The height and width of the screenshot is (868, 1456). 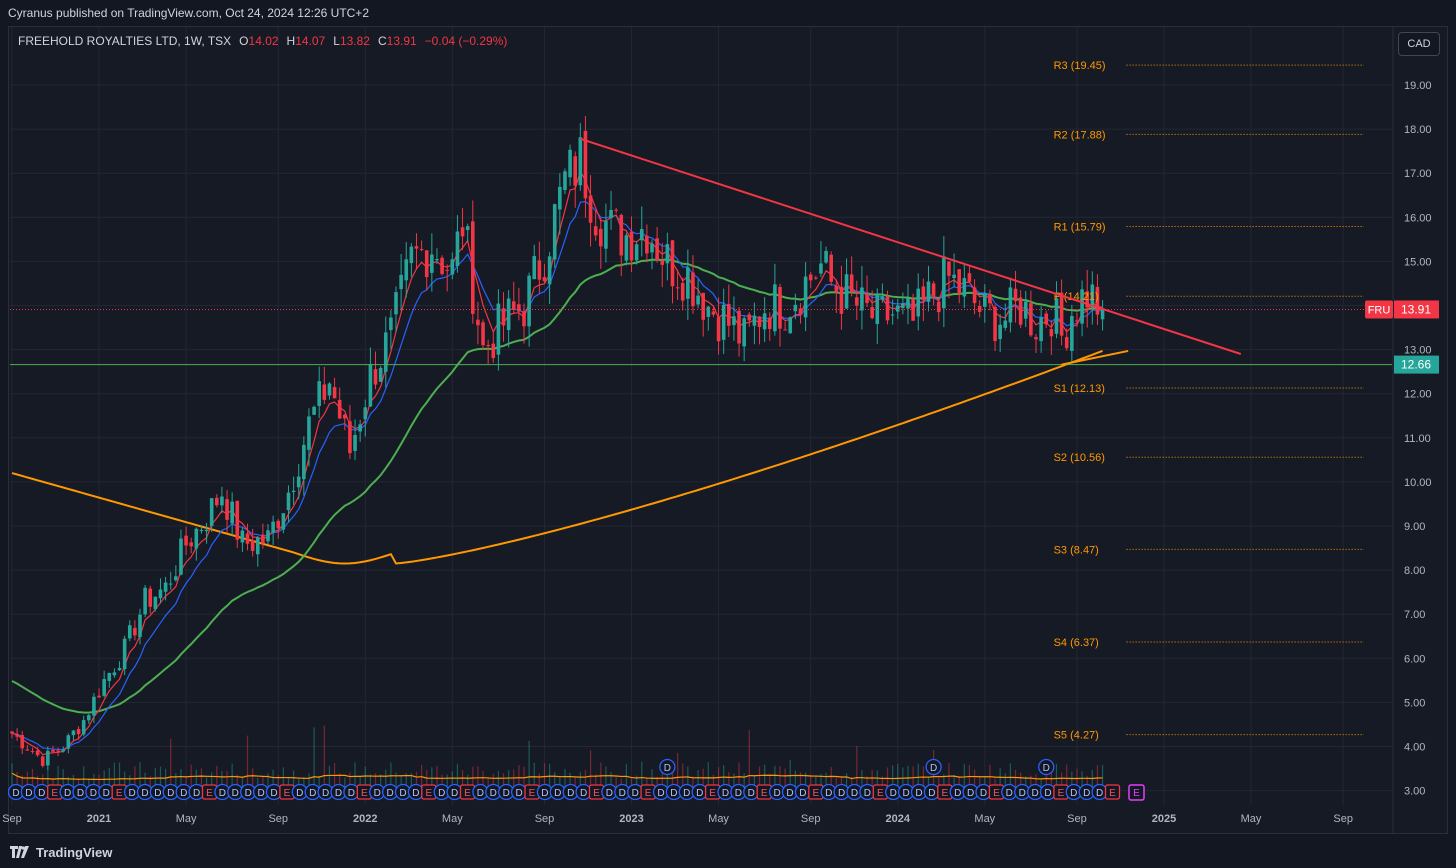 I want to click on currency-button: CAD, so click(x=1419, y=44).